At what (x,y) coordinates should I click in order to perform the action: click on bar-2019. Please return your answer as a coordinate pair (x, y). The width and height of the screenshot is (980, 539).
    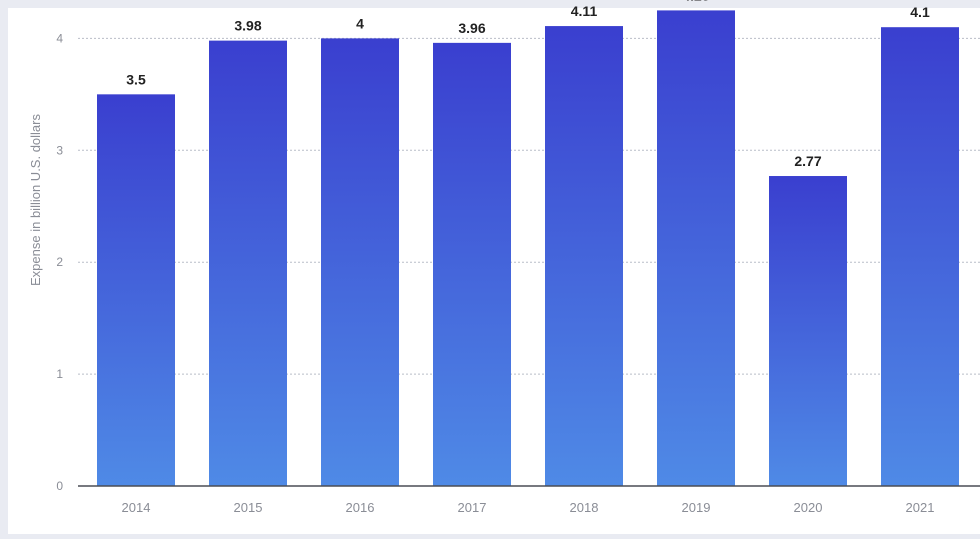
    Looking at the image, I should click on (696, 248).